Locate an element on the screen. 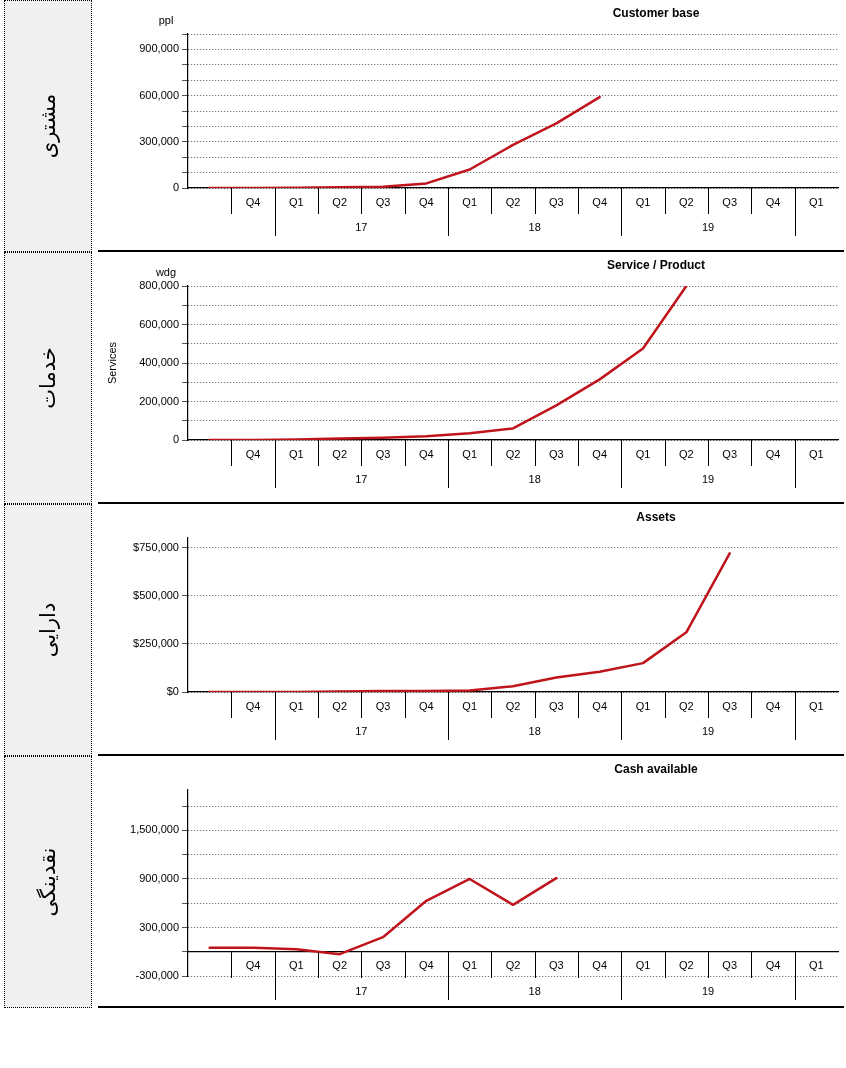 Image resolution: width=846 pixels, height=1068 pixels. y-tick-label: 800,000 is located at coordinates (159, 285).